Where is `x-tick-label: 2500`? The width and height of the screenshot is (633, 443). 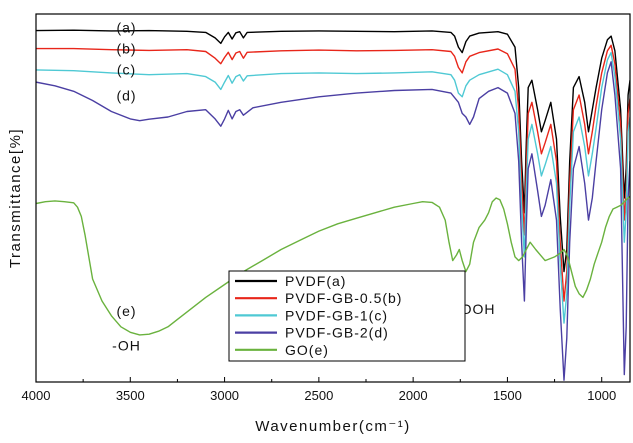
x-tick-label: 2500 is located at coordinates (318, 395).